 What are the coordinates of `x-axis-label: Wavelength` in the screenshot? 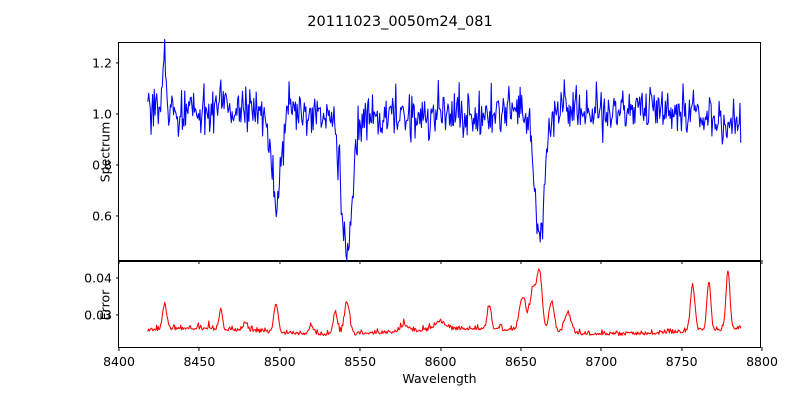 It's located at (439, 378).